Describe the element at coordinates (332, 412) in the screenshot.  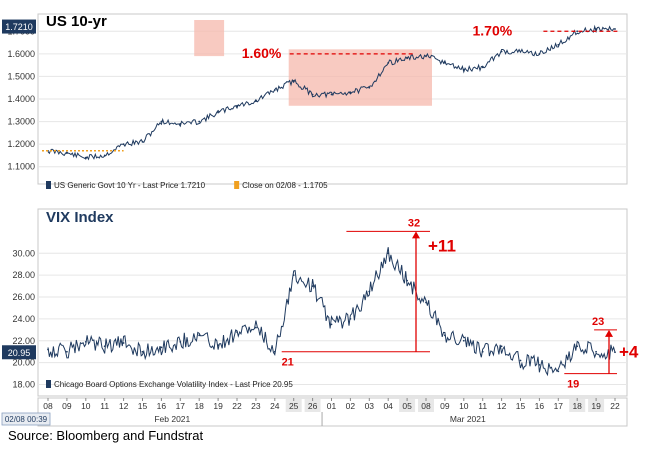
I see `x-axis-band` at that location.